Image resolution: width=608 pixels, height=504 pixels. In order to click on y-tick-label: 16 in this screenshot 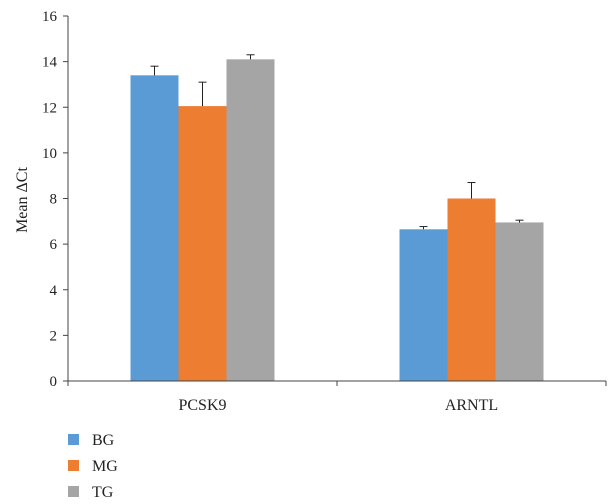, I will do `click(50, 17)`.